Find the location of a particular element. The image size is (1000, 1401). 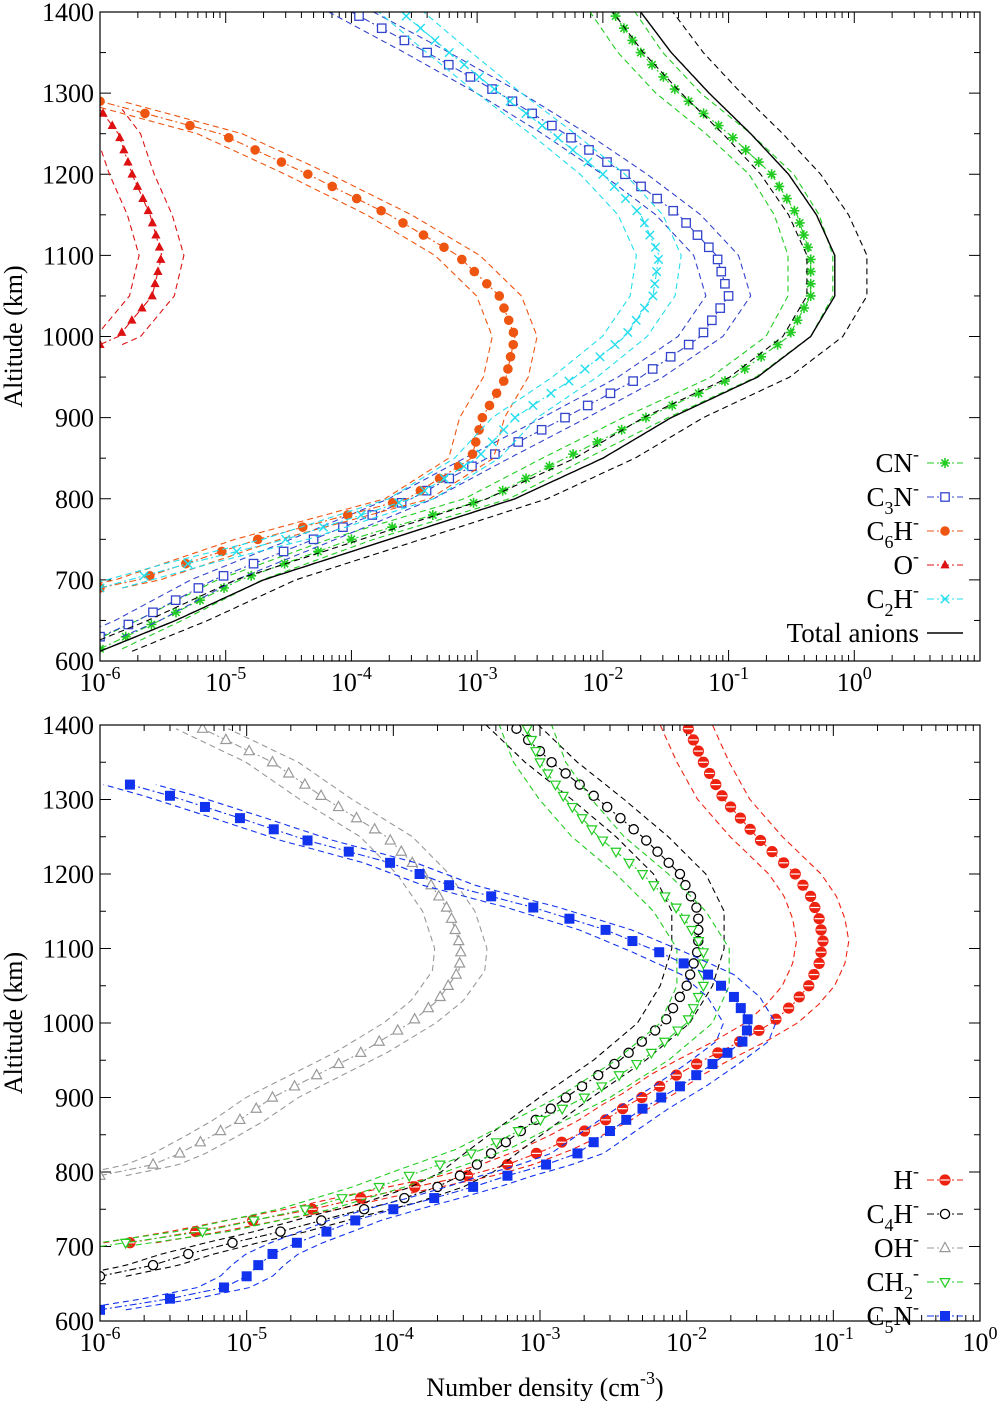

top-y-tick-label: 1400 is located at coordinates (68, 13).